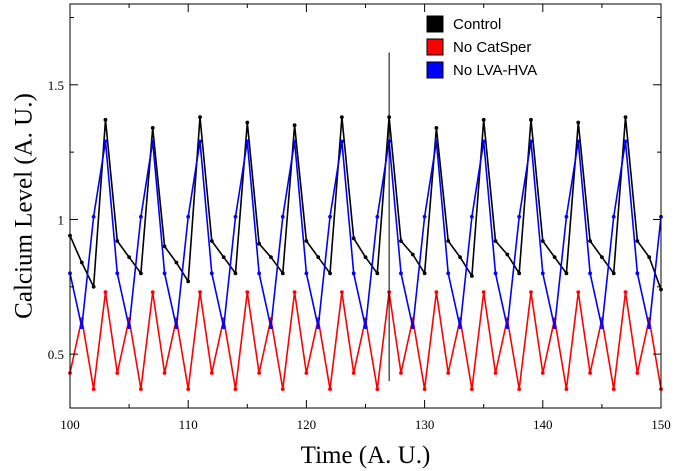 Image resolution: width=675 pixels, height=471 pixels. I want to click on x-tick-label: 140, so click(543, 424).